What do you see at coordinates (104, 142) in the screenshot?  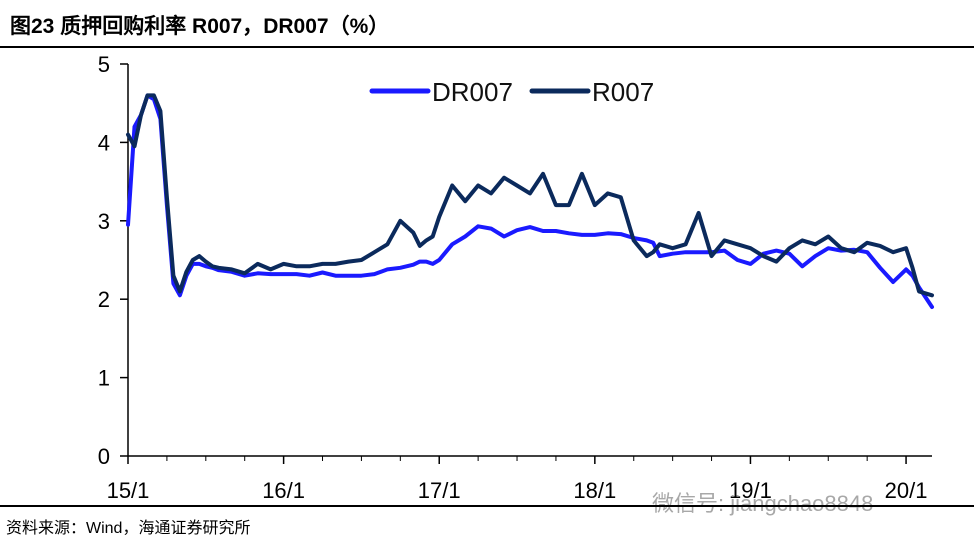 I see `y-tick-label: 4` at bounding box center [104, 142].